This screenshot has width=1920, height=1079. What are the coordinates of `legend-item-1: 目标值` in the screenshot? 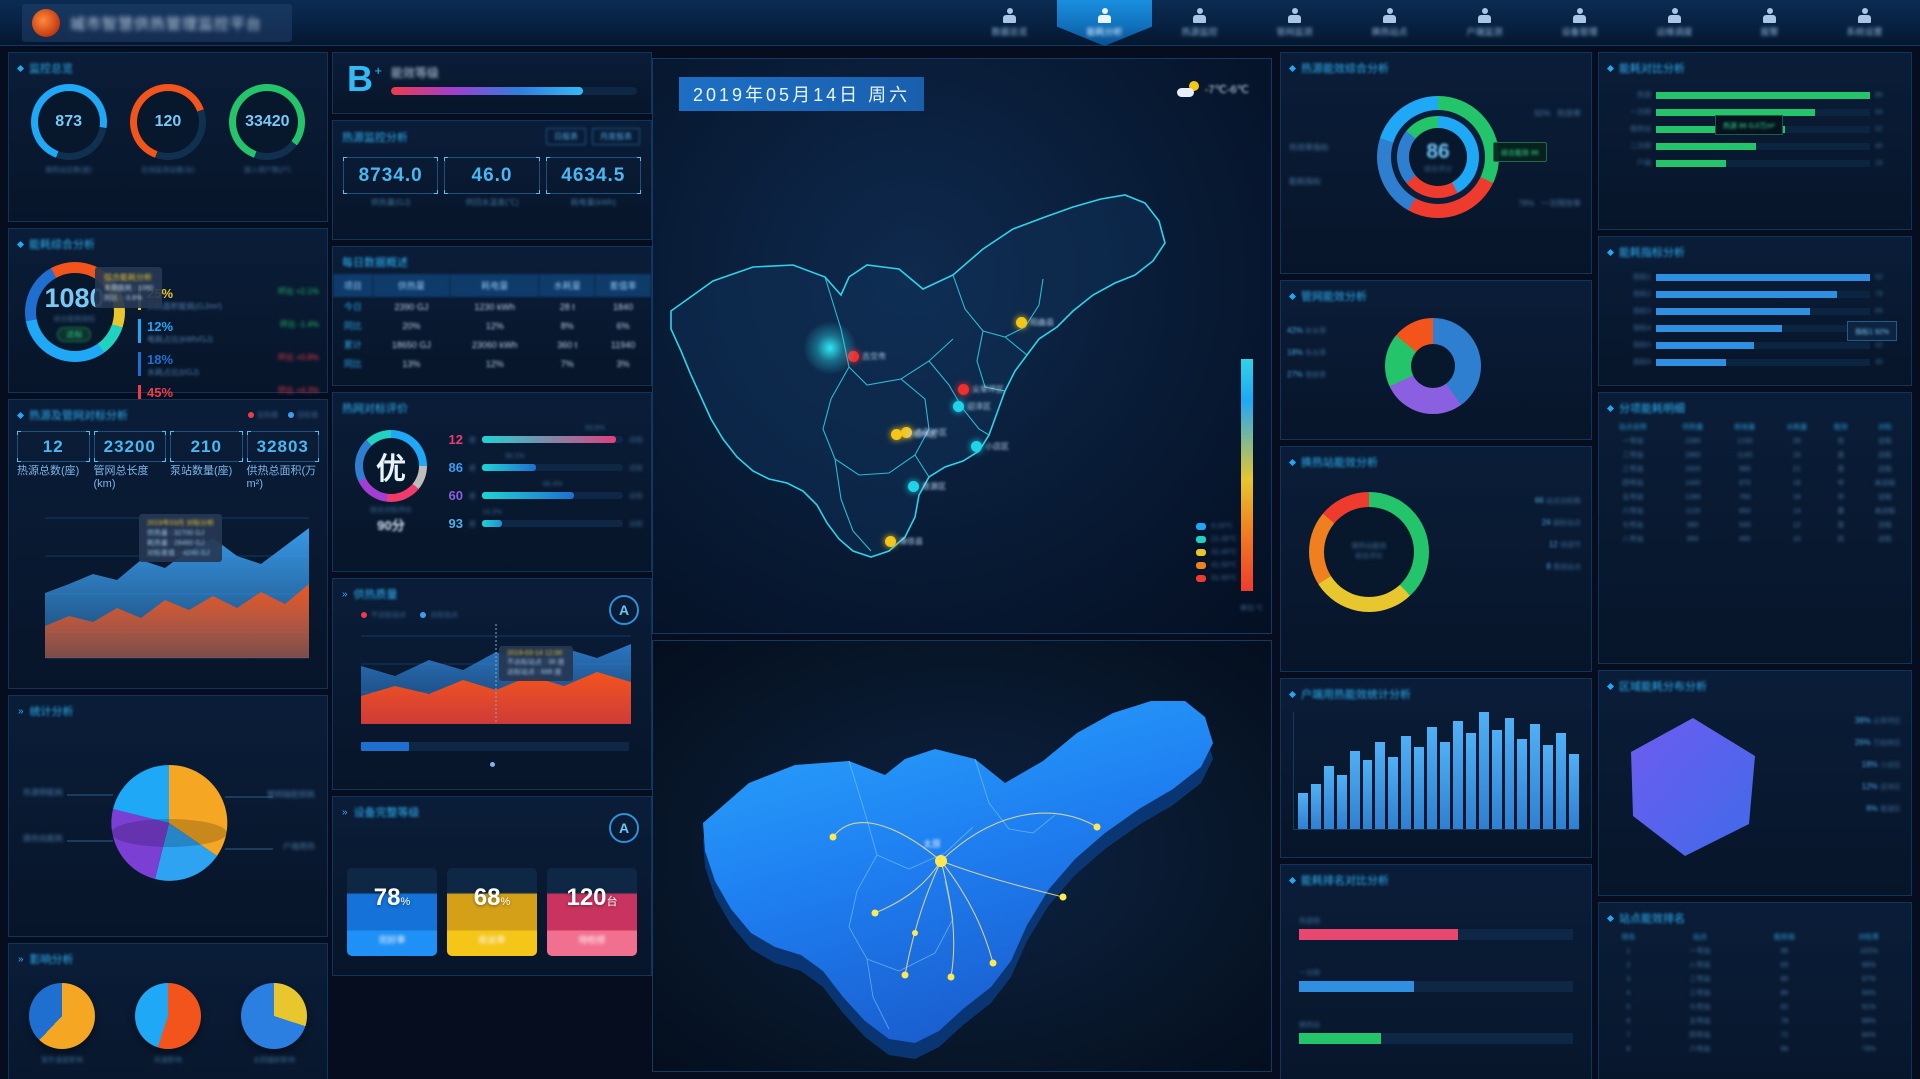 It's located at (303, 415).